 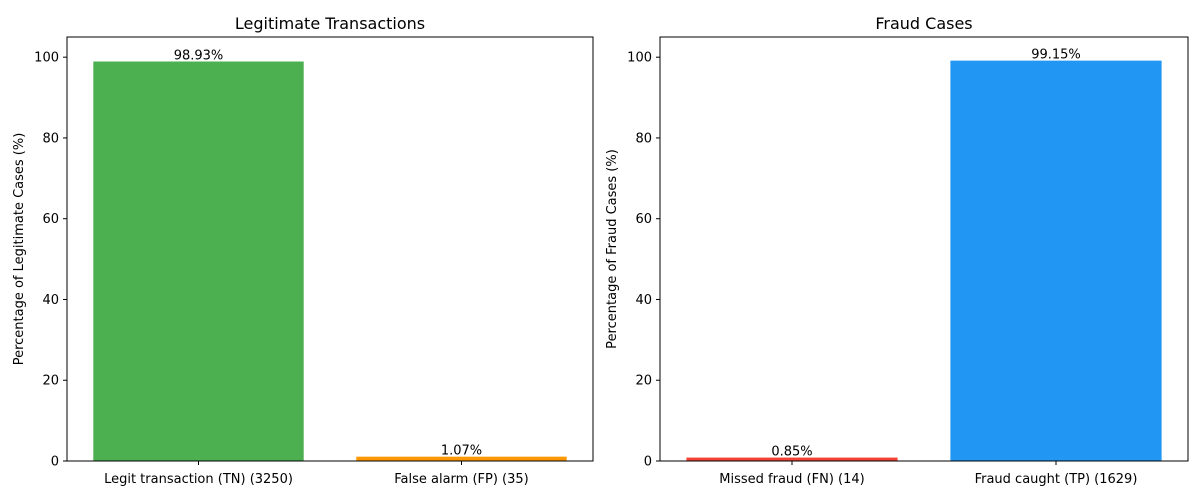 What do you see at coordinates (923, 23) in the screenshot?
I see `chart-title: Fraud Cases` at bounding box center [923, 23].